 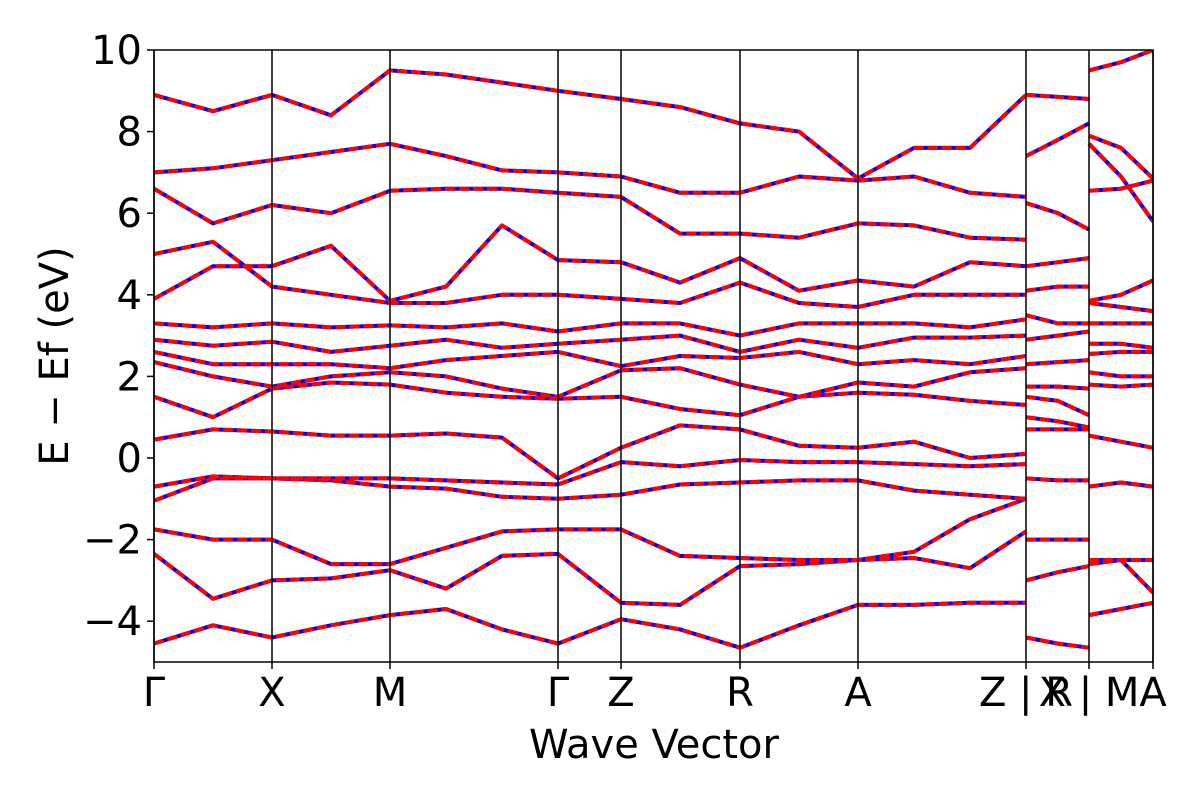 What do you see at coordinates (129, 377) in the screenshot?
I see `y-tick-label: 2` at bounding box center [129, 377].